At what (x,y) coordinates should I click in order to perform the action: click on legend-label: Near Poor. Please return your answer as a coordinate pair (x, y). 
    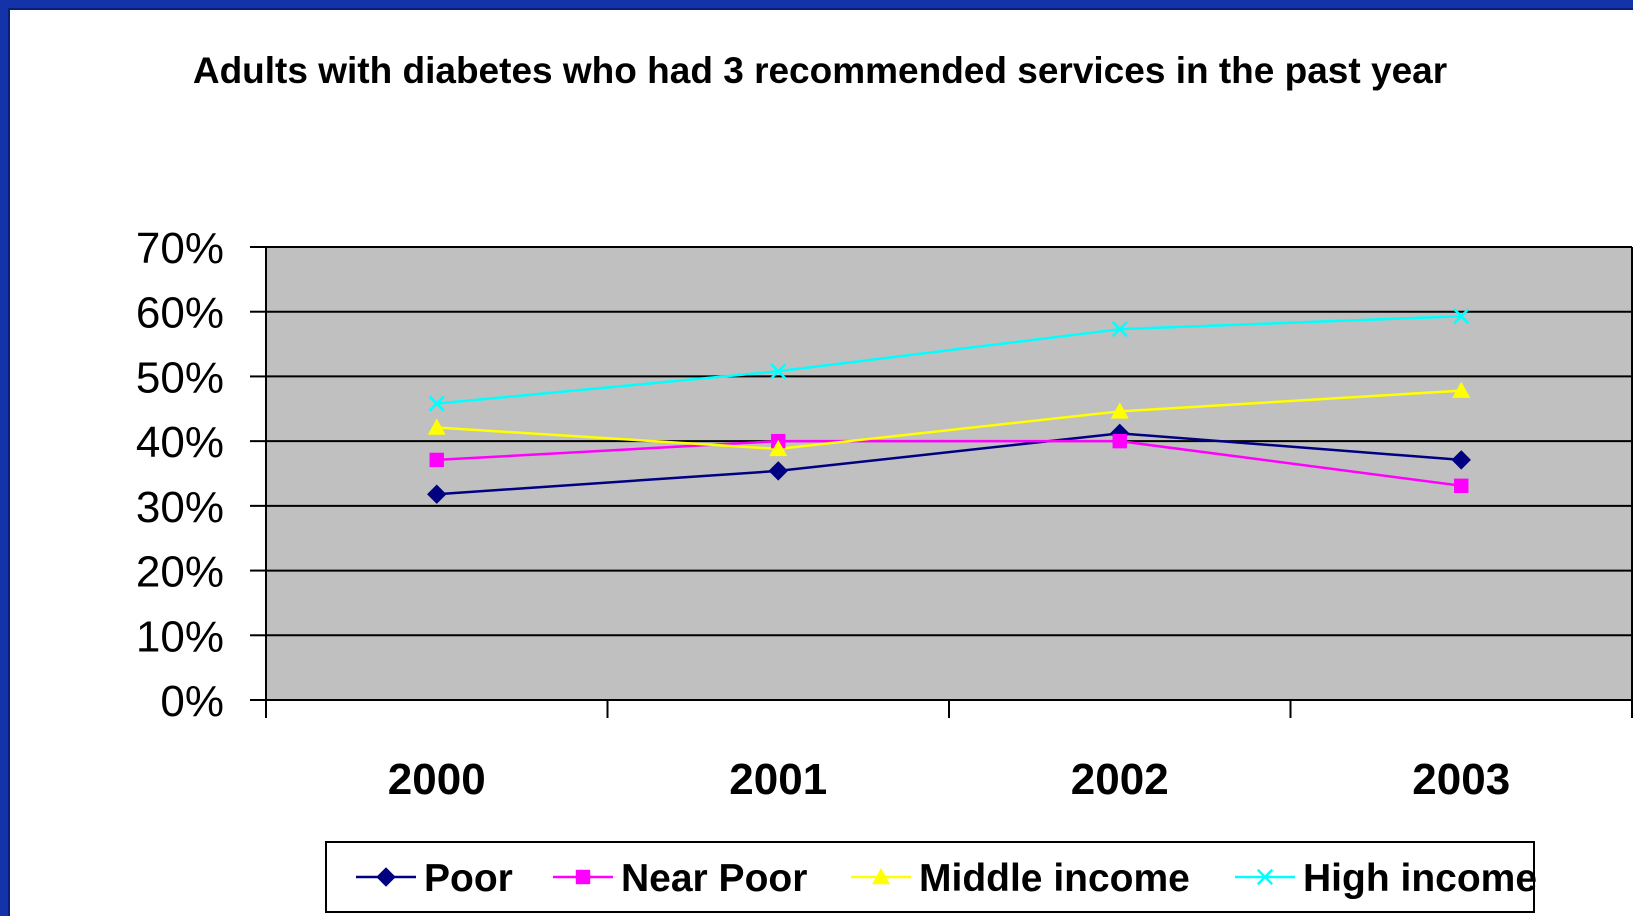
    Looking at the image, I should click on (714, 878).